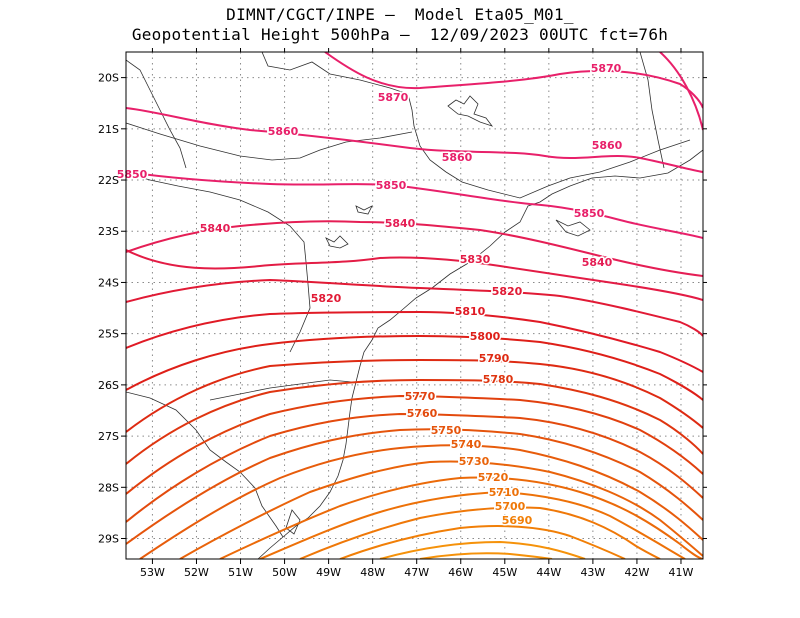  Describe the element at coordinates (108, 282) in the screenshot. I see `lat-tick-label: 24S` at that location.